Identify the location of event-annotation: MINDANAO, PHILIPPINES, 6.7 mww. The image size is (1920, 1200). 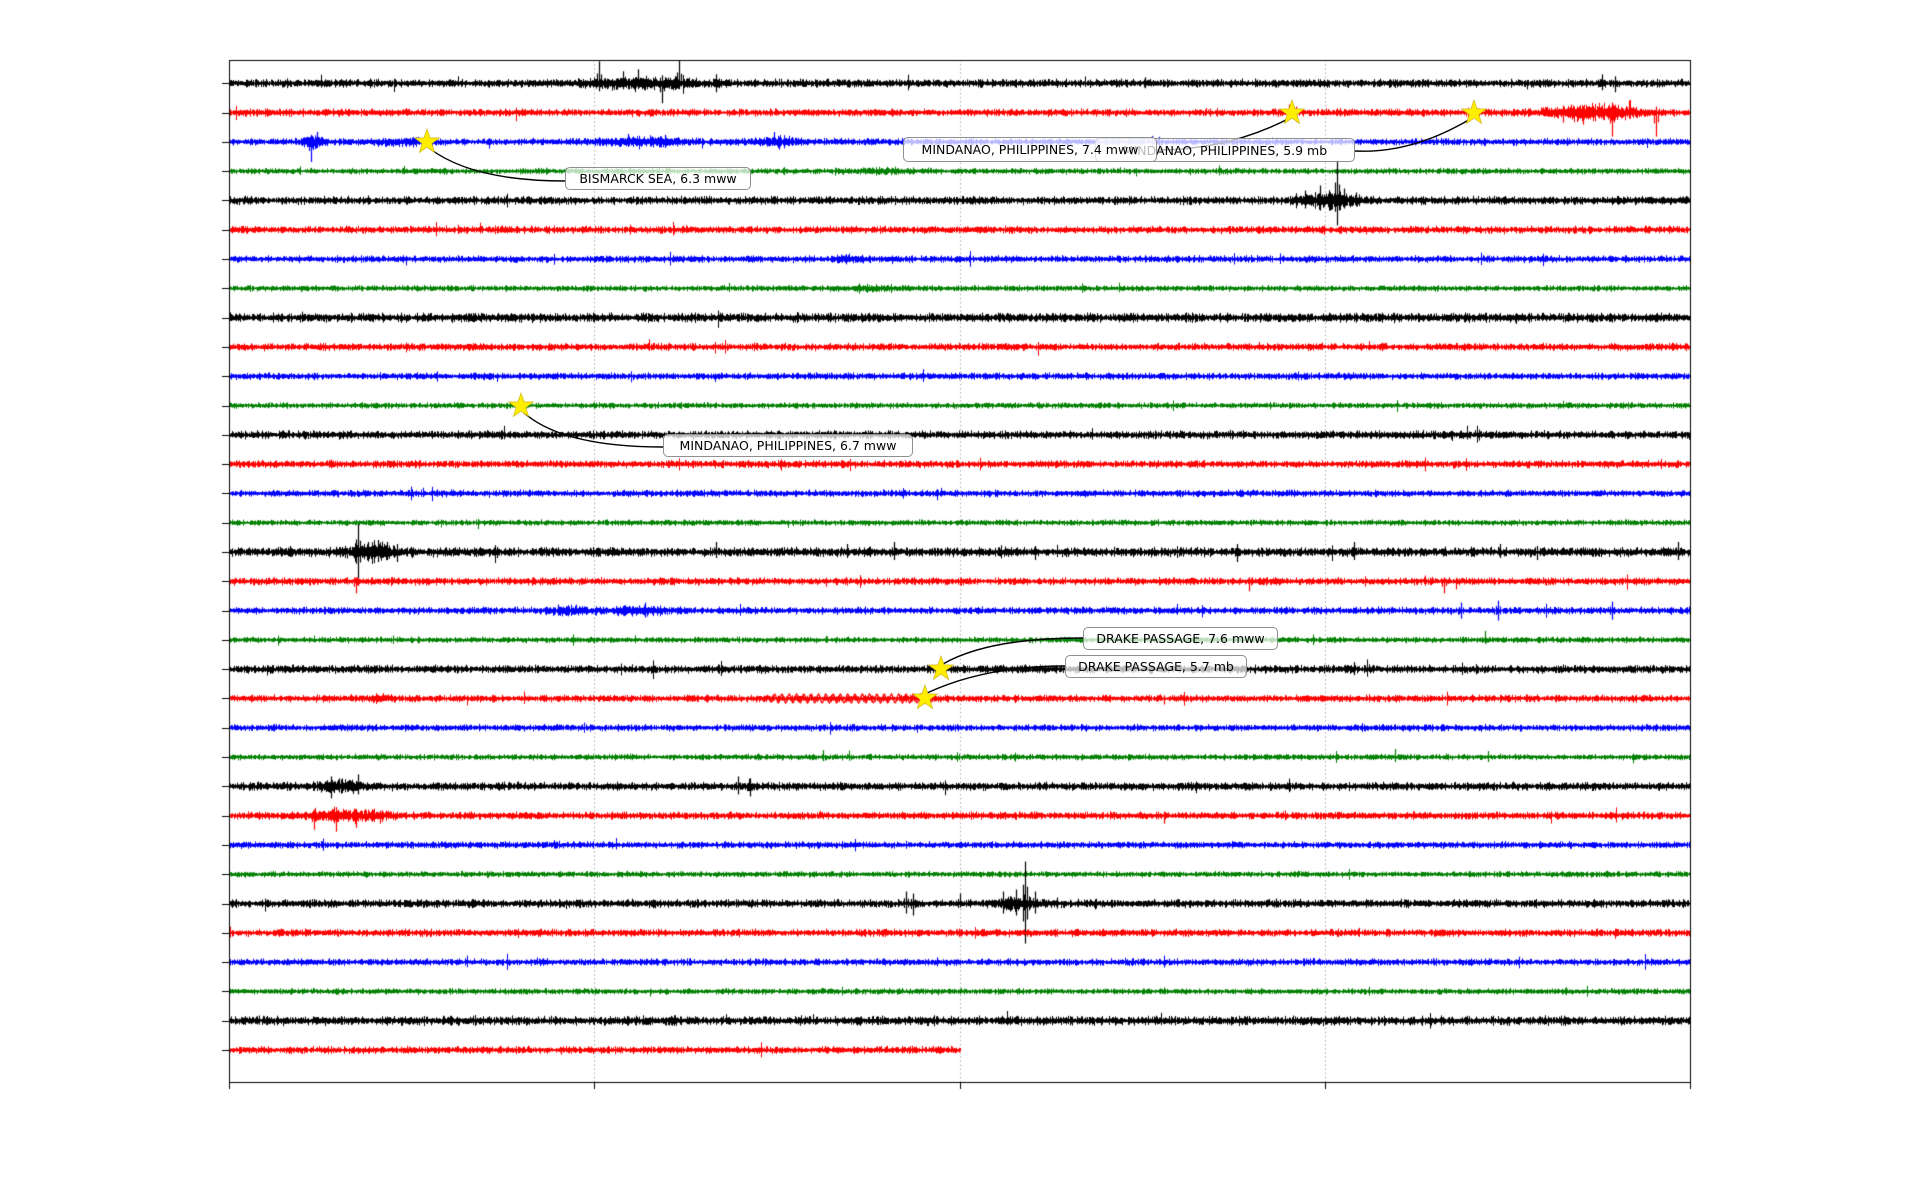
(788, 445).